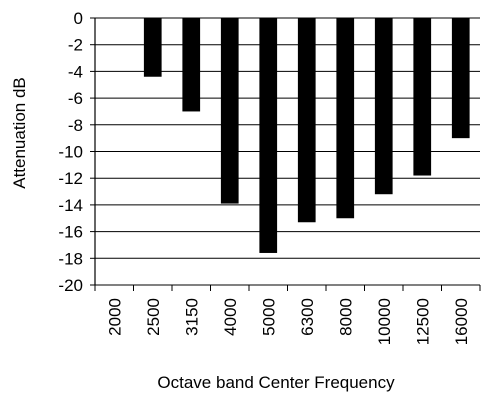 The image size is (483, 394). I want to click on x-axis-title: Octave band Center Frequency, so click(276, 382).